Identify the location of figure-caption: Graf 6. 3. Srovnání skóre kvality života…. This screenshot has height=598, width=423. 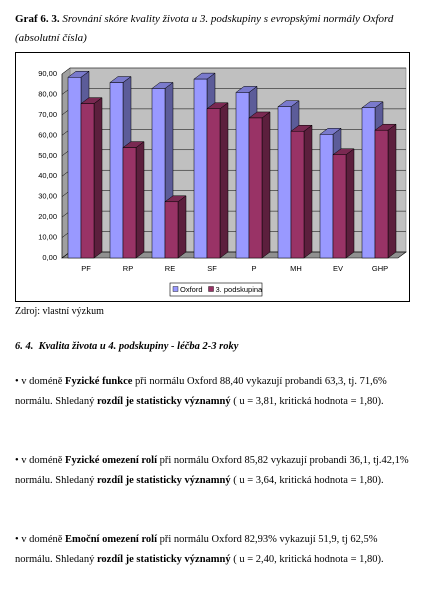
(212, 29).